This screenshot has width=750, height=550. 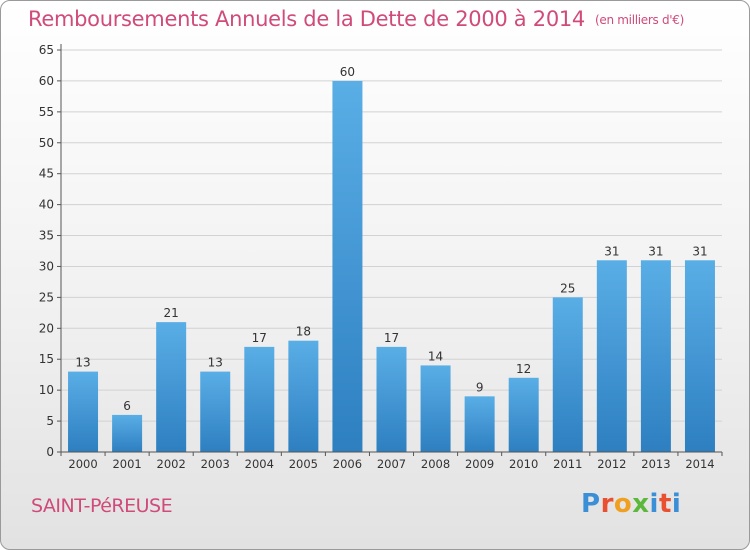 I want to click on y-tick-label: 20, so click(x=46, y=328).